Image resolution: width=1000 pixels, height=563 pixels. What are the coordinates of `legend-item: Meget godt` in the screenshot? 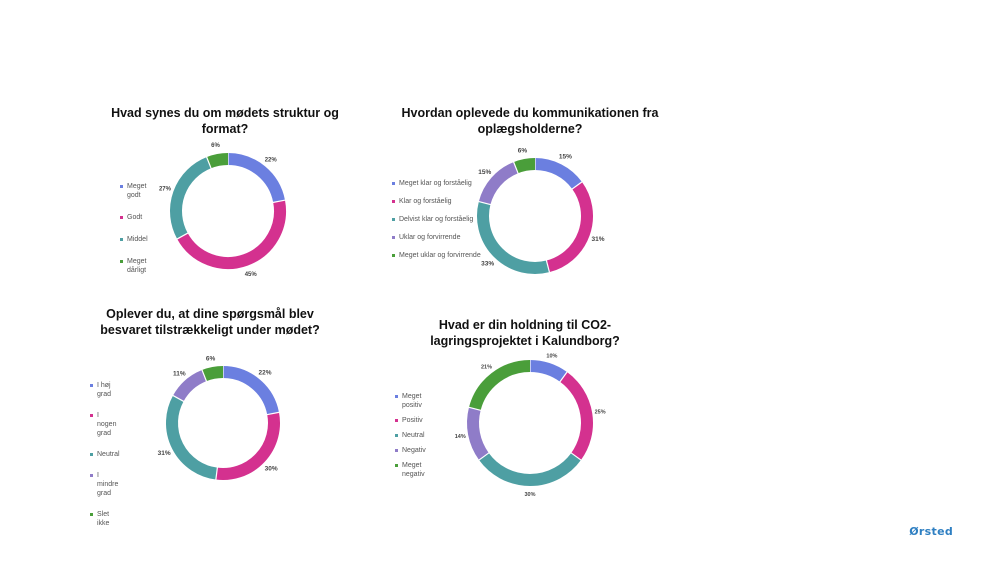 It's located at (134, 191).